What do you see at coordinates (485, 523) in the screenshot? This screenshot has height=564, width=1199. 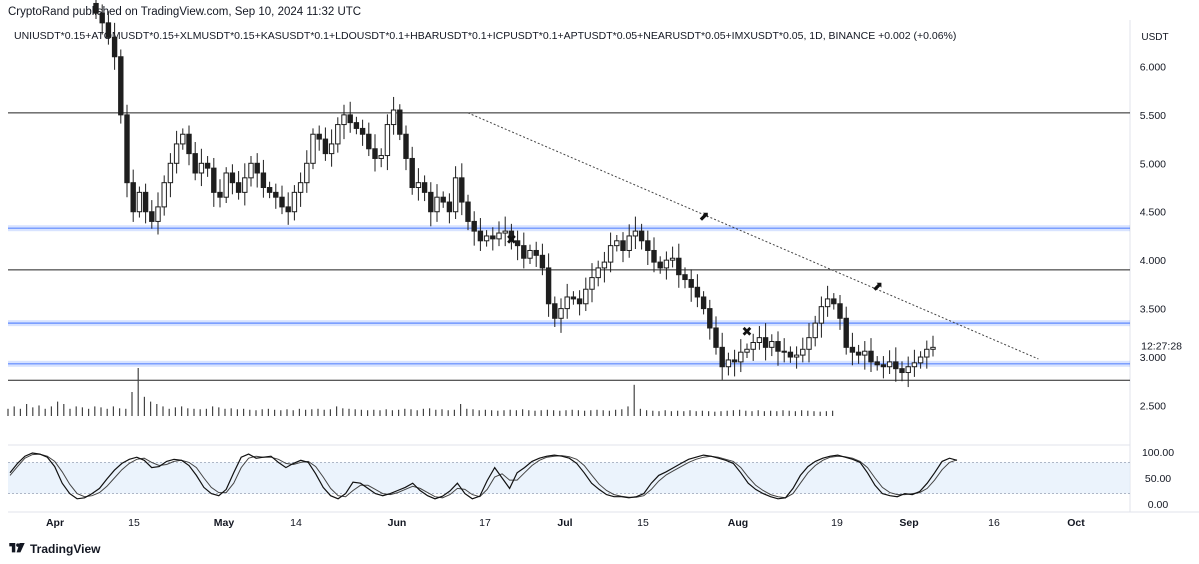 I see `time-tick-label: 17` at bounding box center [485, 523].